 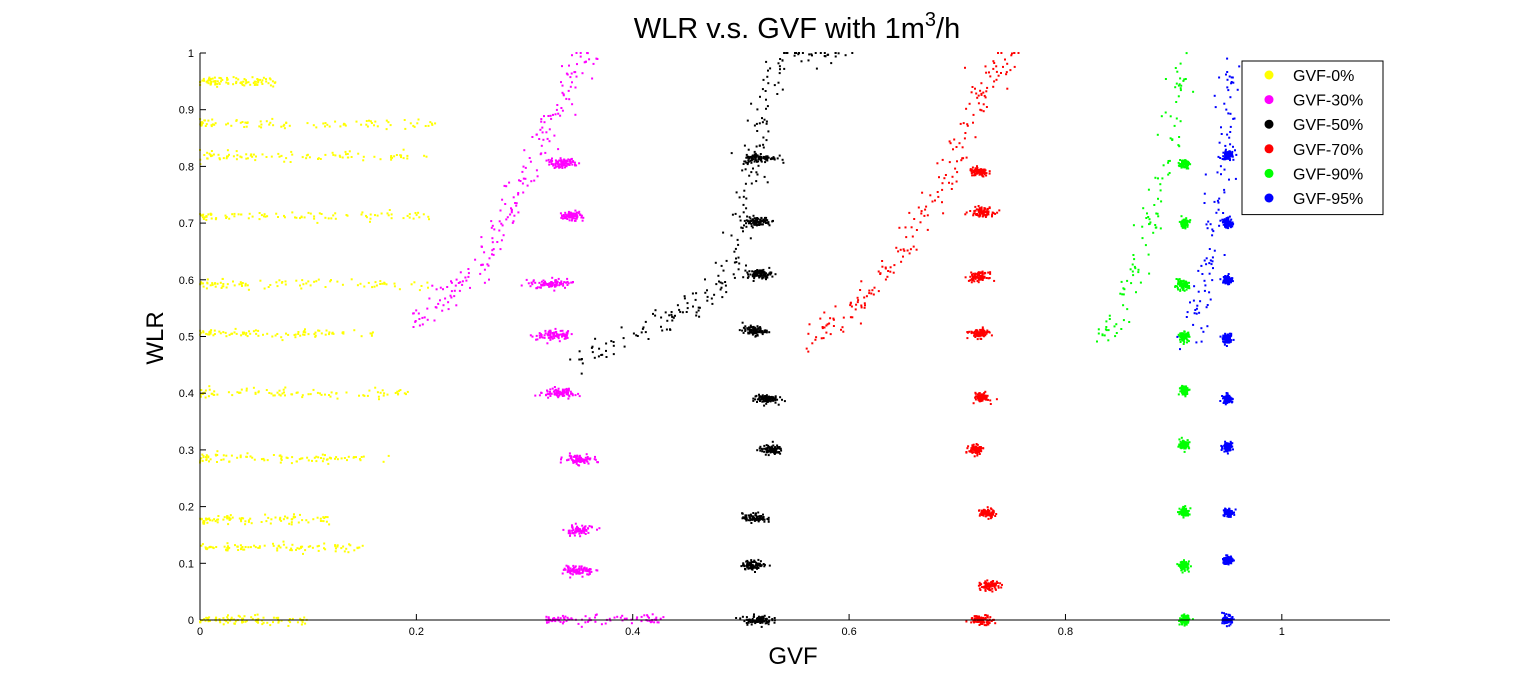 What do you see at coordinates (912, 202) in the screenshot?
I see `transition-points` at bounding box center [912, 202].